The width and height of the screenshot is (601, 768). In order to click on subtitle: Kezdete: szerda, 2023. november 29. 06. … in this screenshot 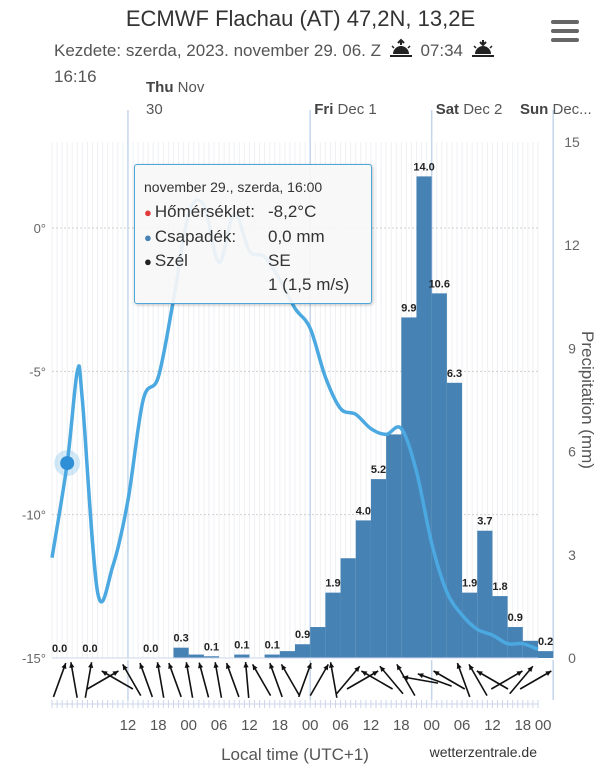, I will do `click(289, 64)`.